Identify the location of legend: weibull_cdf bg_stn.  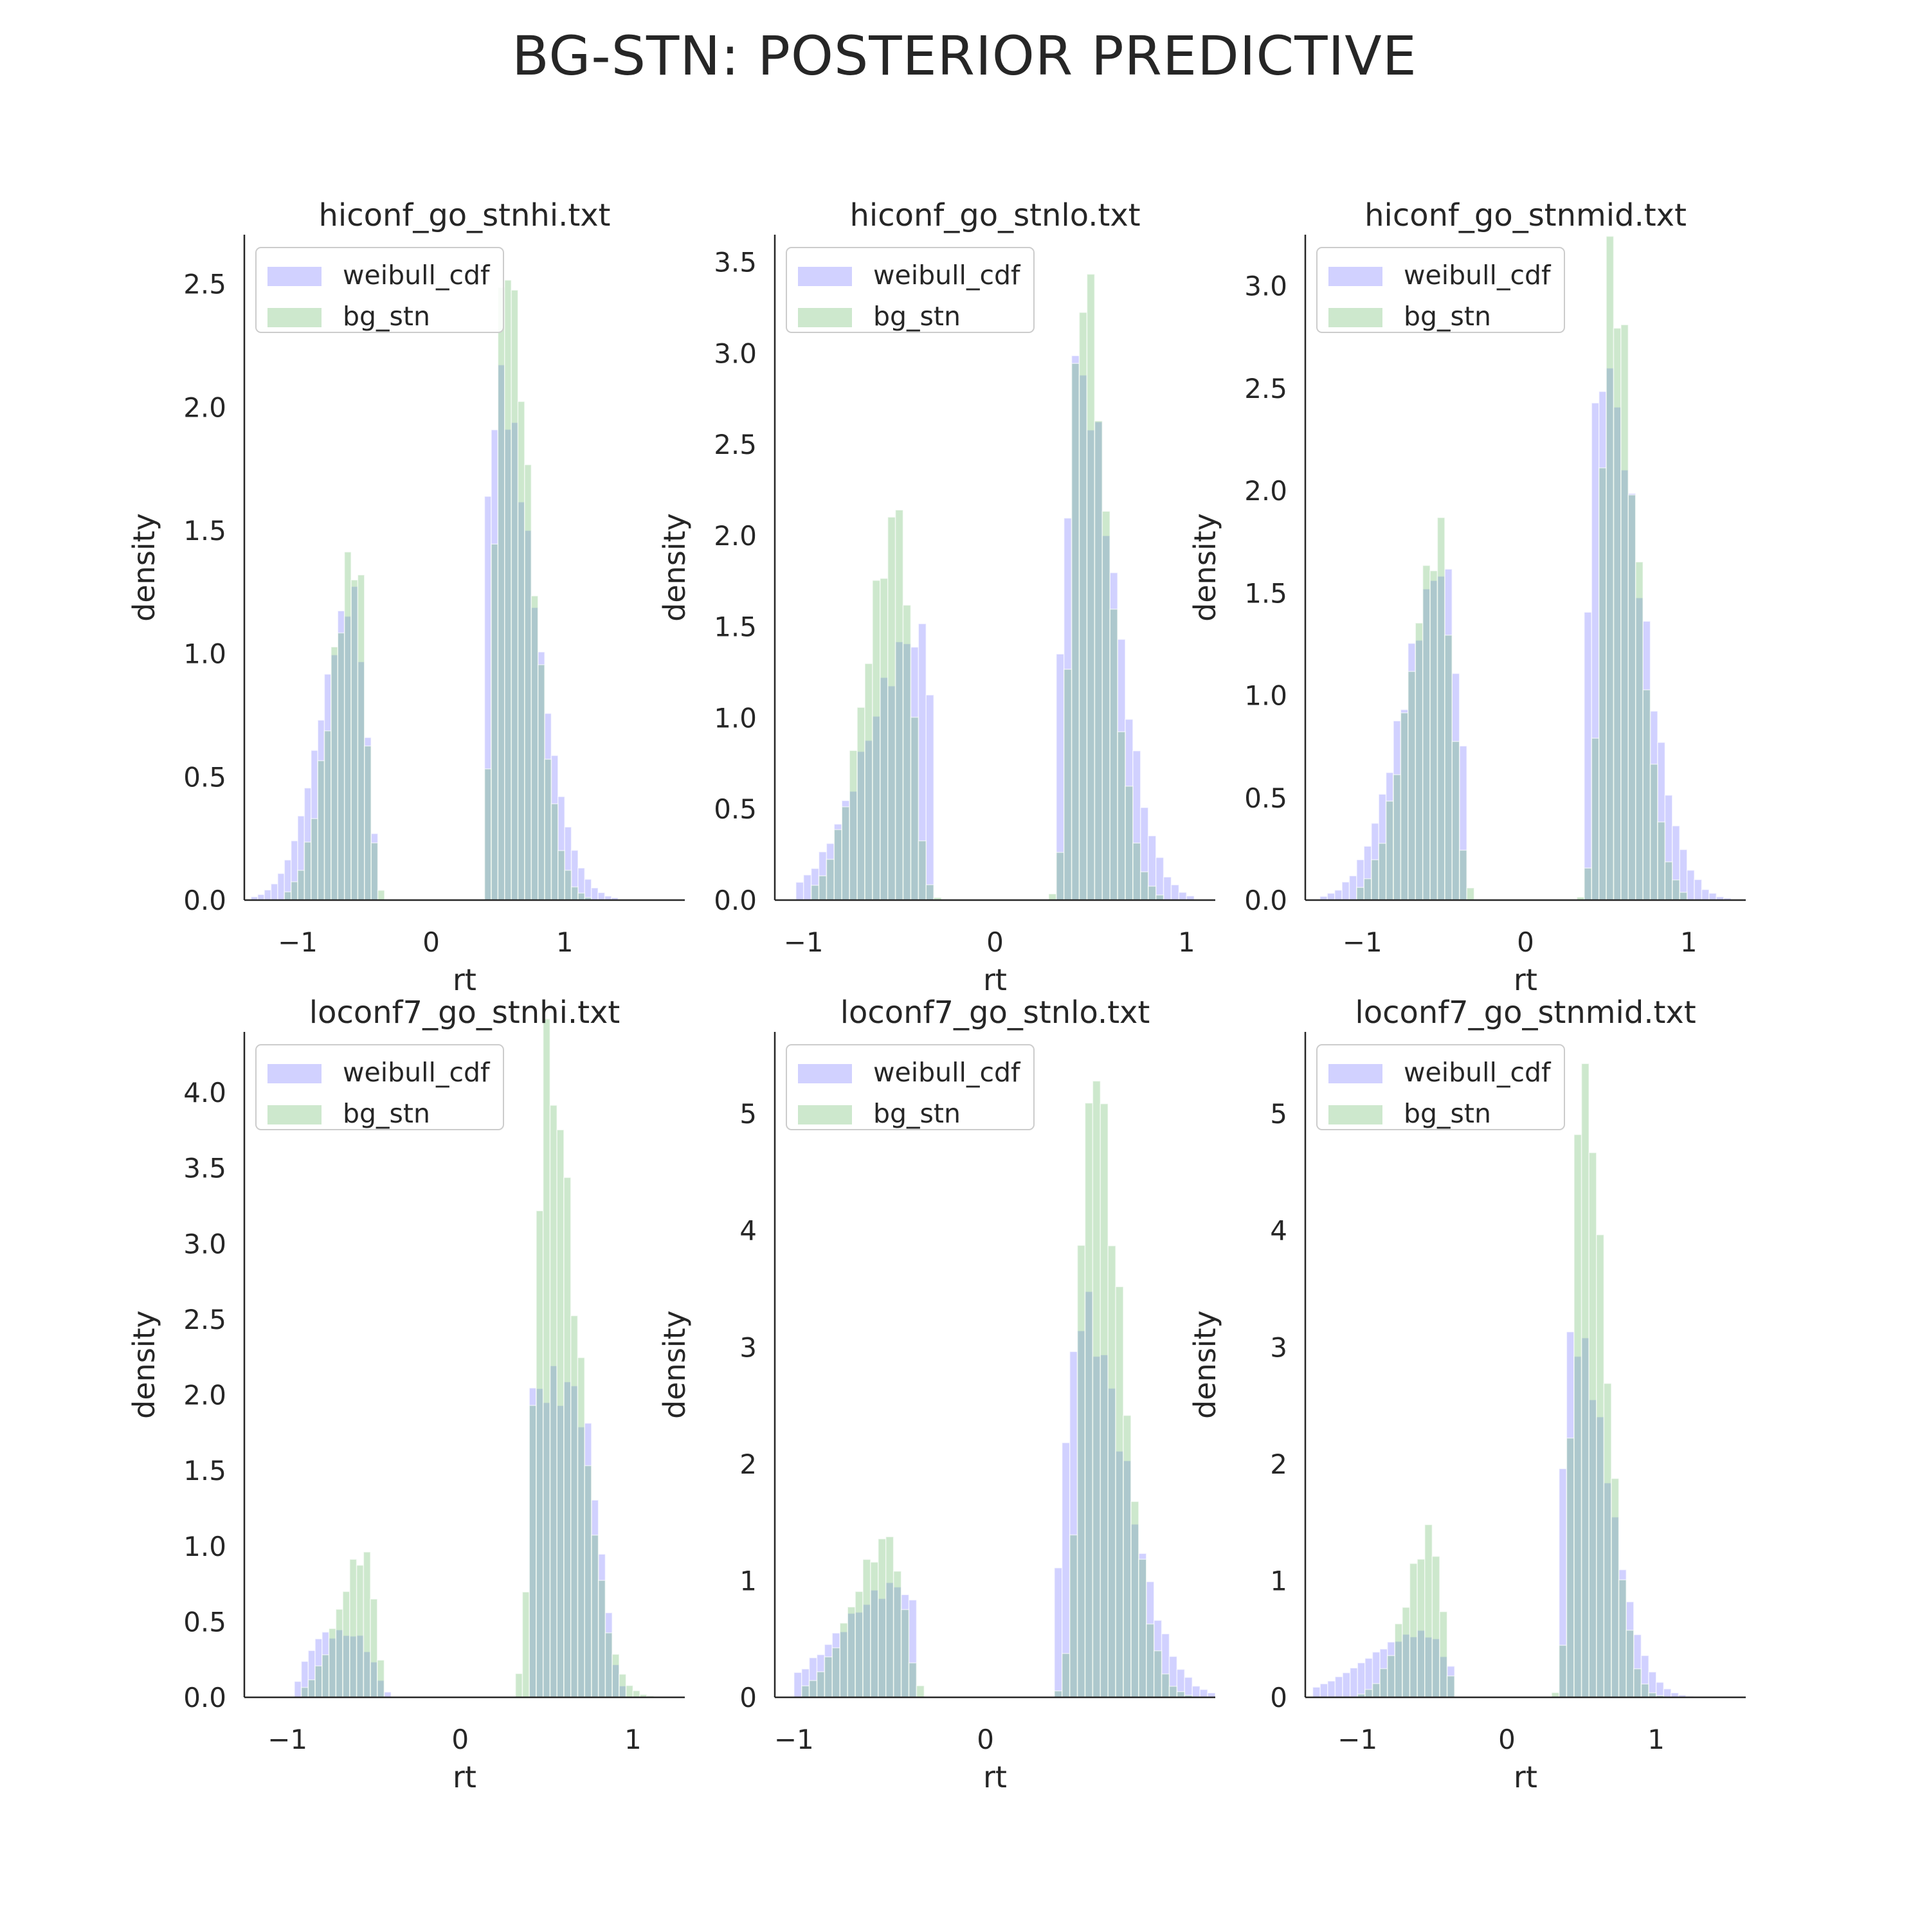
(910, 290).